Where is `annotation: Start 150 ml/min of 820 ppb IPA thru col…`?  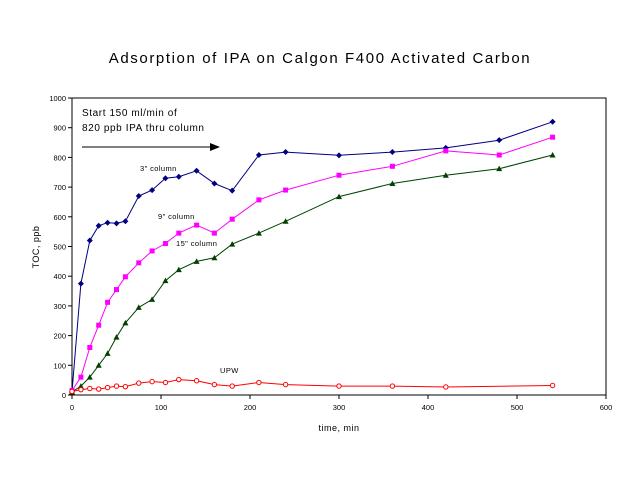 annotation: Start 150 ml/min of 820 ppb IPA thru col… is located at coordinates (151, 129).